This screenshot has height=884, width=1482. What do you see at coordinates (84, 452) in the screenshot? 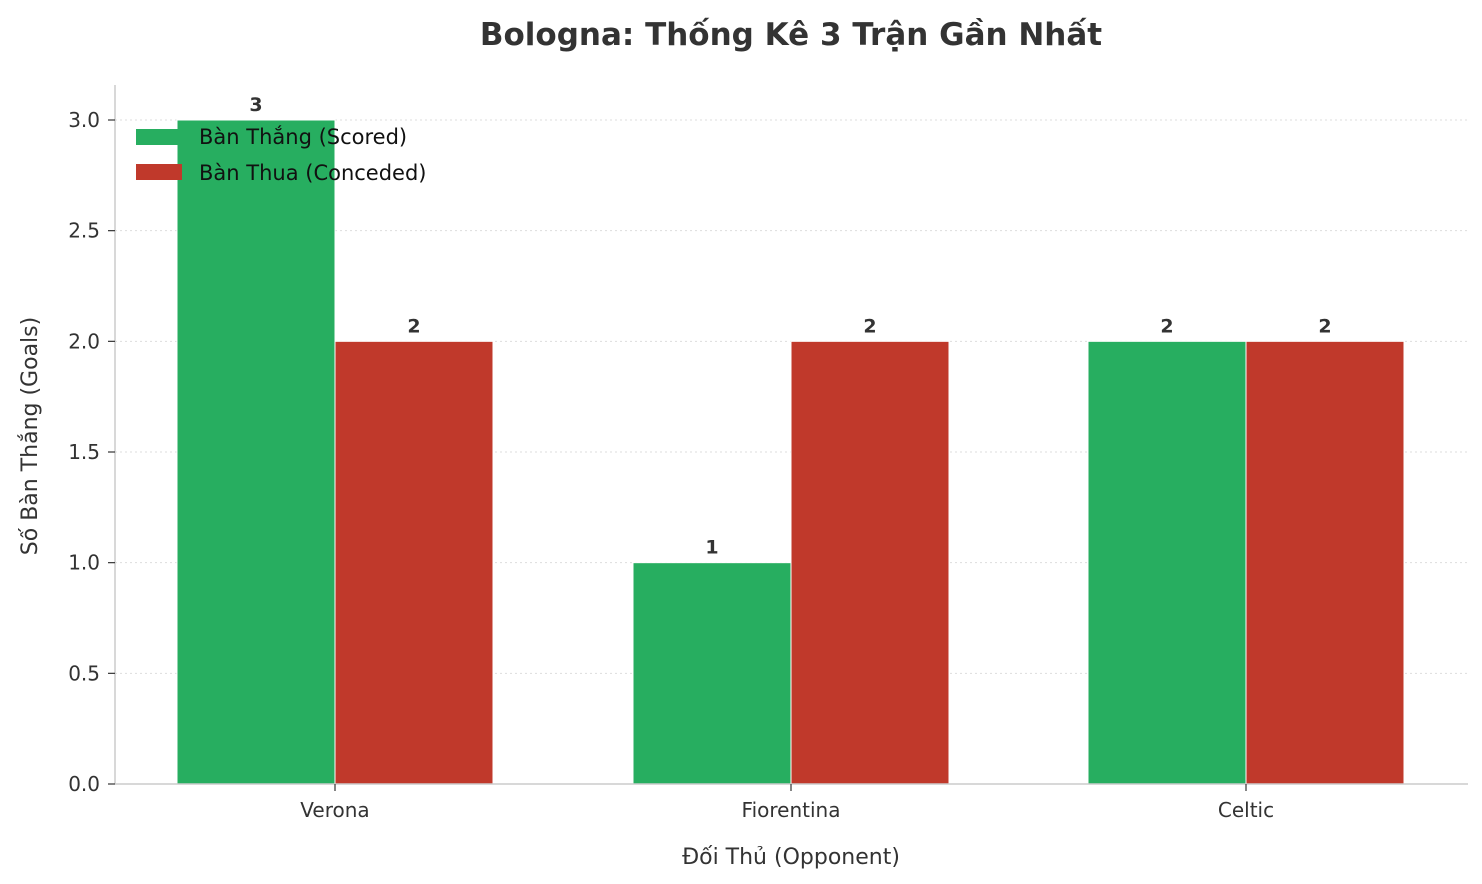
I see `y-tick-label: 1.5` at bounding box center [84, 452].